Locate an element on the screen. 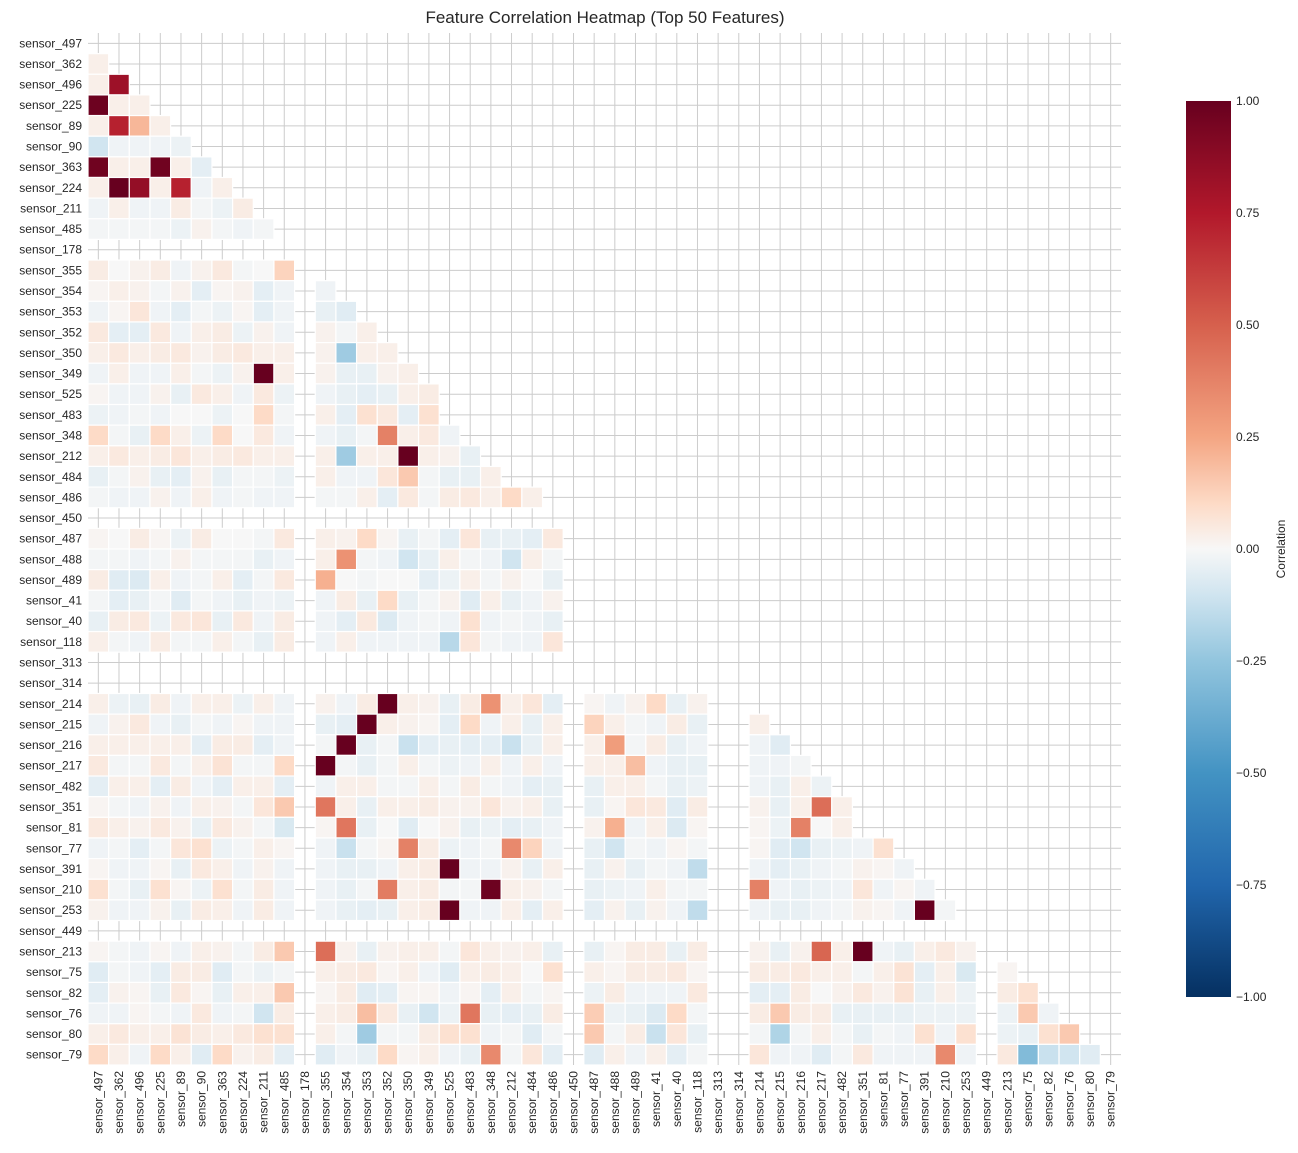  heatmap-cell: sensor_79 × sensor_352: 0.1 is located at coordinates (387, 1054).